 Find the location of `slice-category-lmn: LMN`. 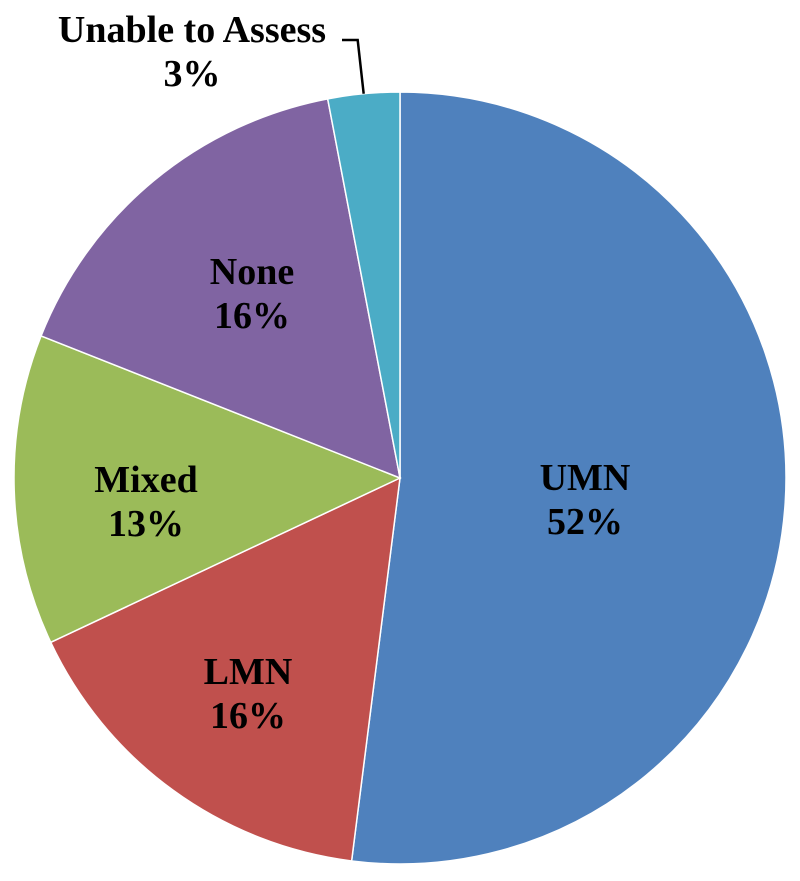

slice-category-lmn: LMN is located at coordinates (248, 672).